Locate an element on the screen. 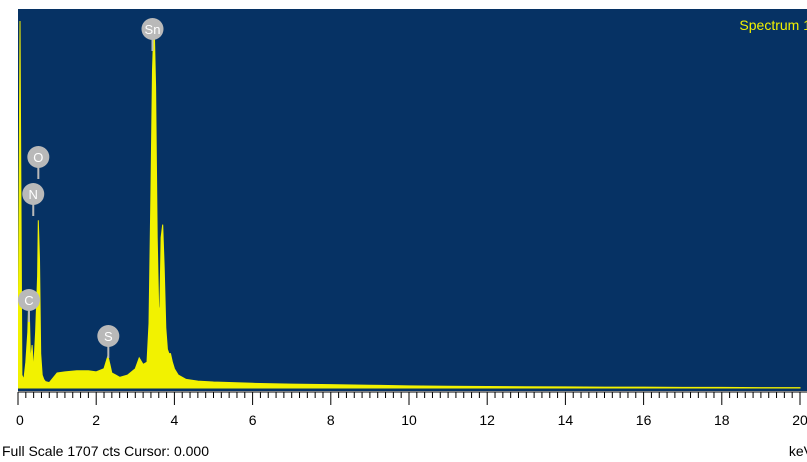  peak-label-c: C is located at coordinates (29, 305).